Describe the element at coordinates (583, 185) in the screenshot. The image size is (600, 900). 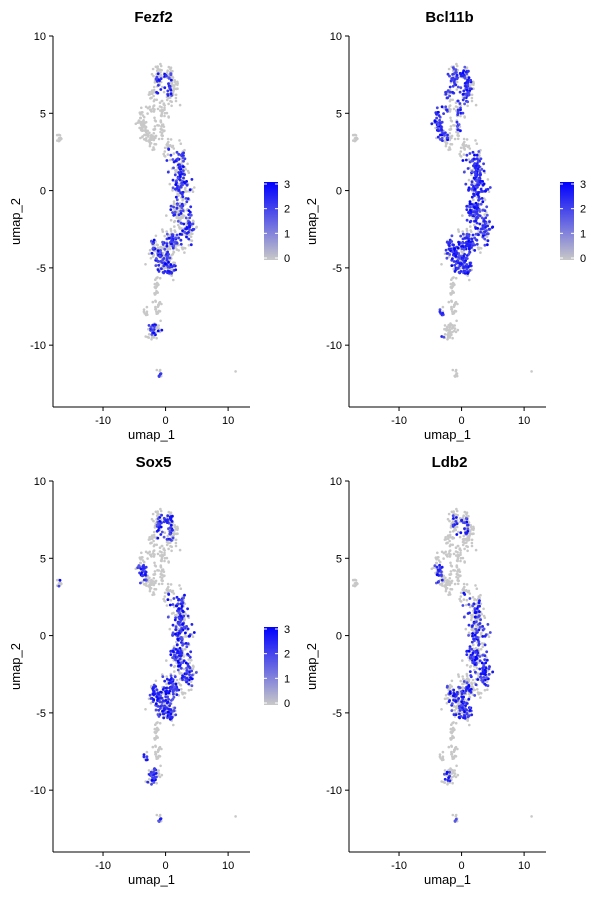
I see `colorbar-tick-label: 3` at that location.